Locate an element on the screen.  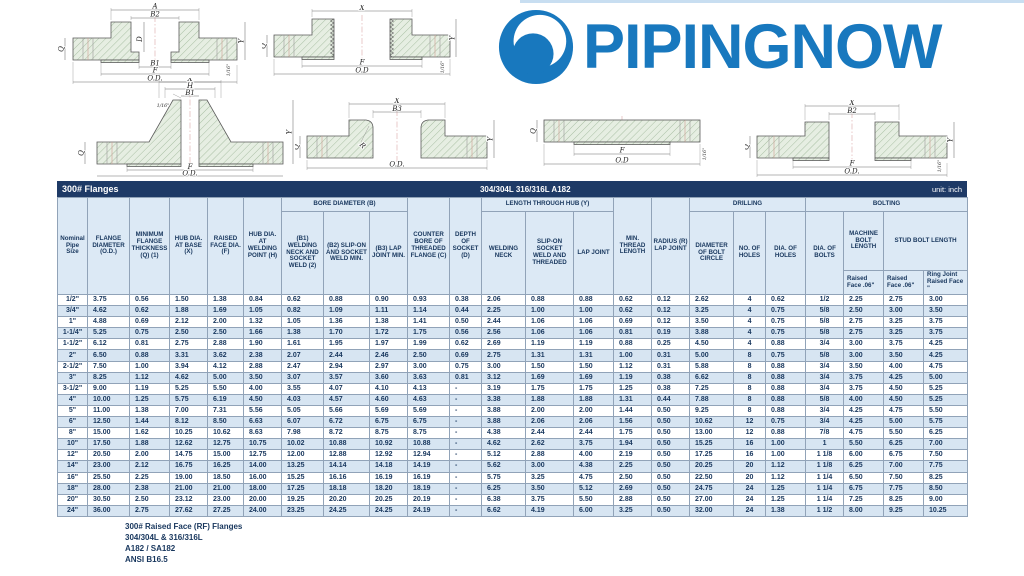
dim-label: X is located at coordinates (852, 103).